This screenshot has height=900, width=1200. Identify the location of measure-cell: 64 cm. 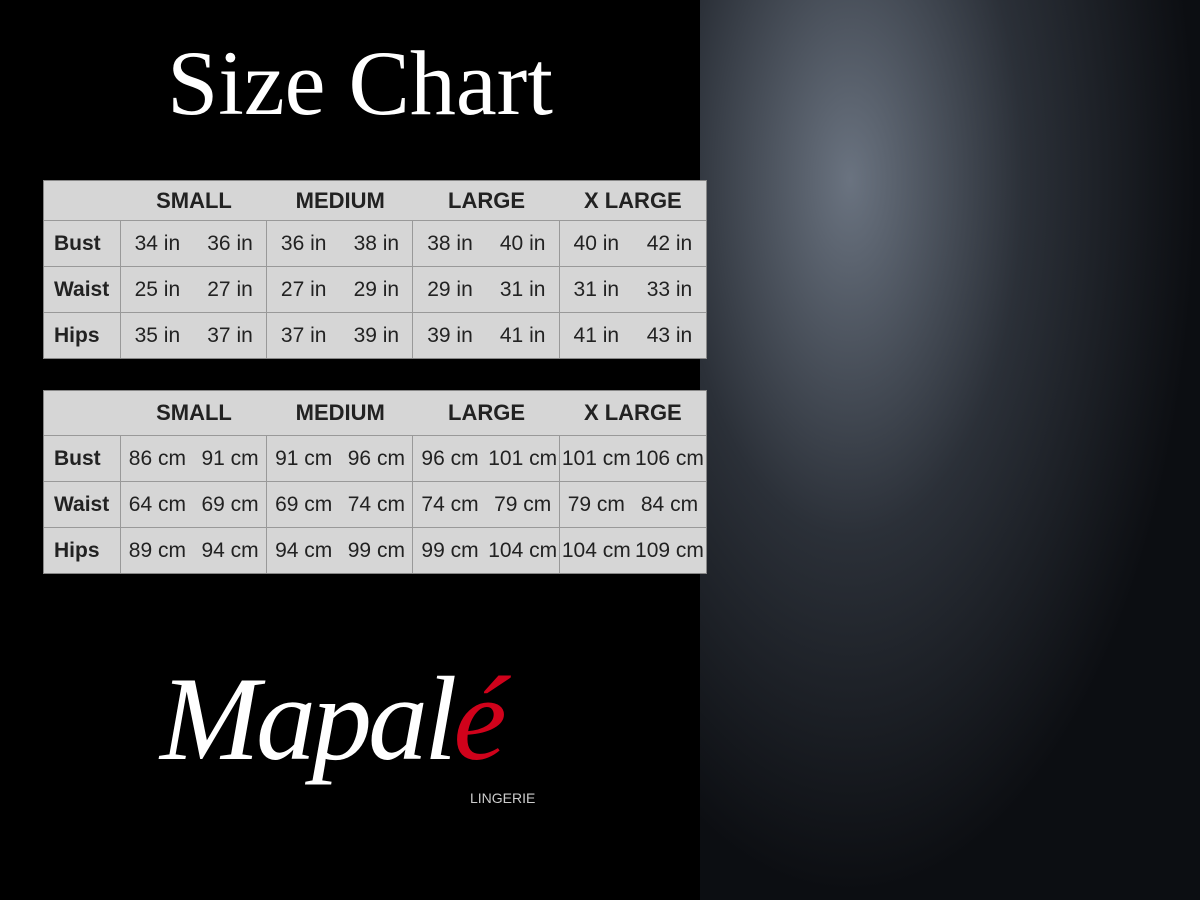
(157, 504).